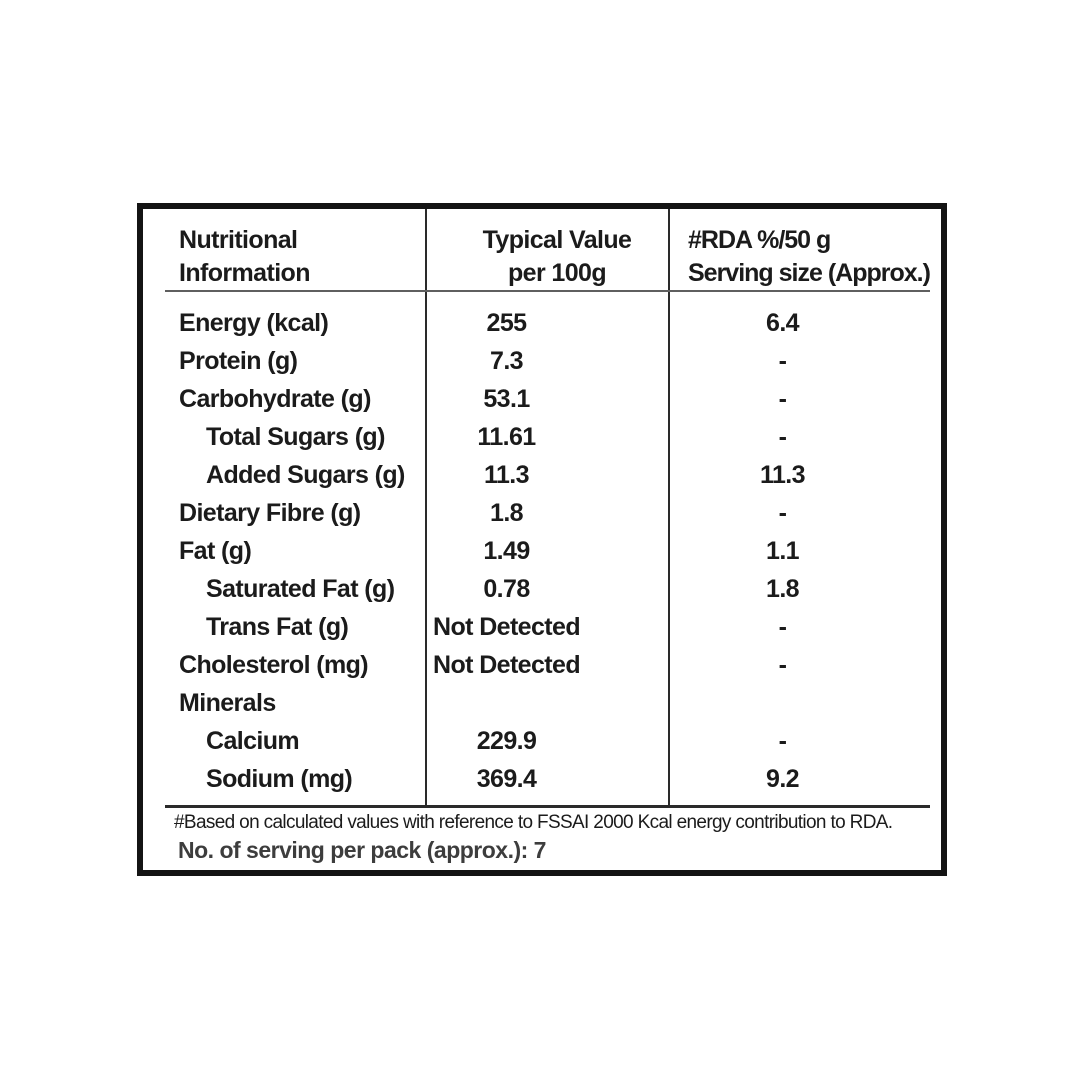 This screenshot has height=1080, width=1080. Describe the element at coordinates (759, 240) in the screenshot. I see `header-col3-line1: #RDA %/50 g` at that location.